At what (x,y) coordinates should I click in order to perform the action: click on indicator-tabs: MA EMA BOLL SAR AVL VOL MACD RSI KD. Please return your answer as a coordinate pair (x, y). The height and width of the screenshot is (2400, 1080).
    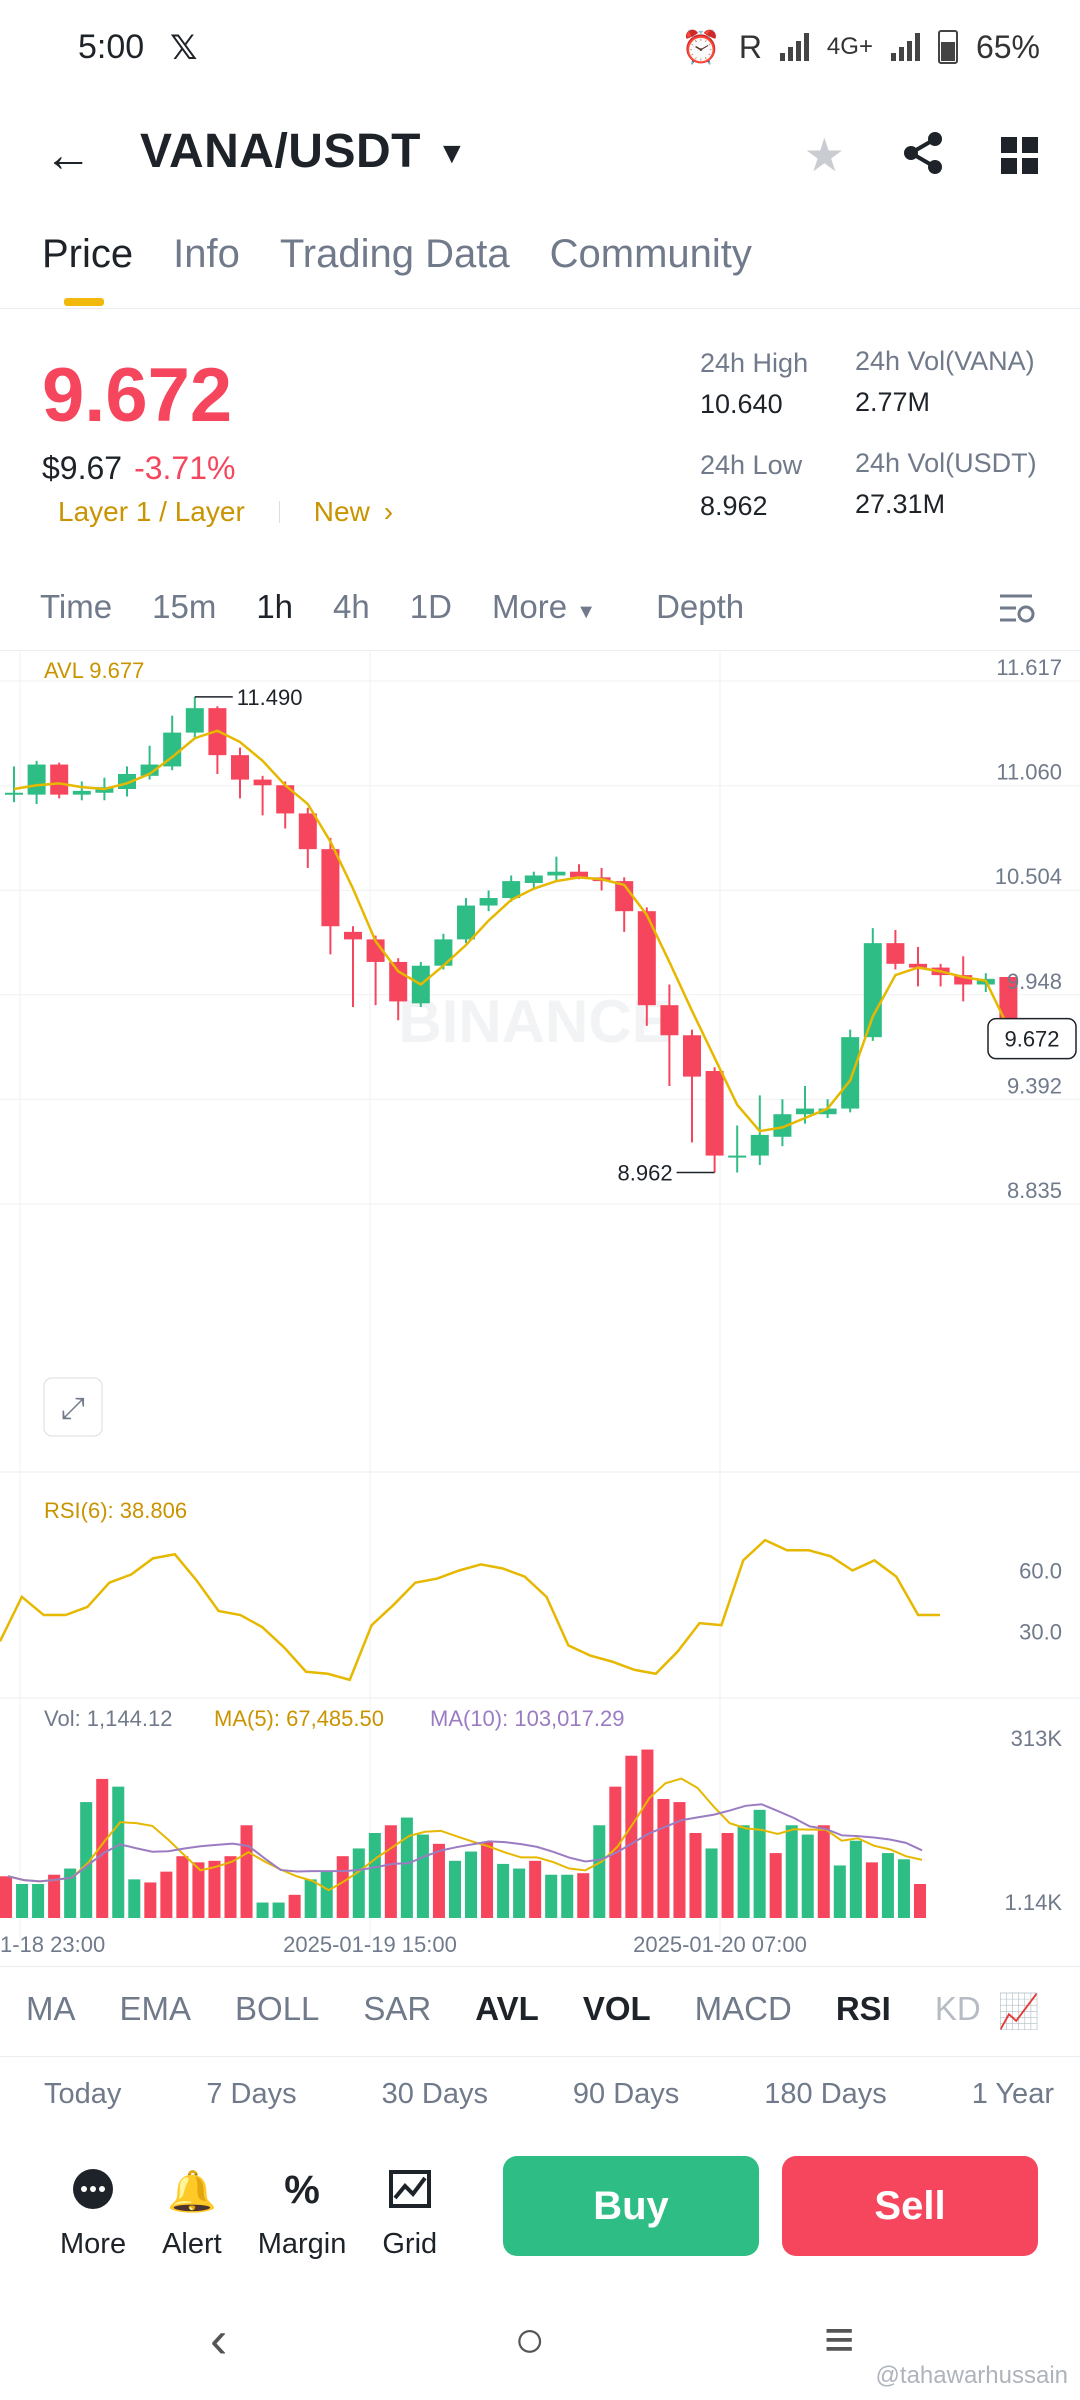
    Looking at the image, I should click on (503, 2009).